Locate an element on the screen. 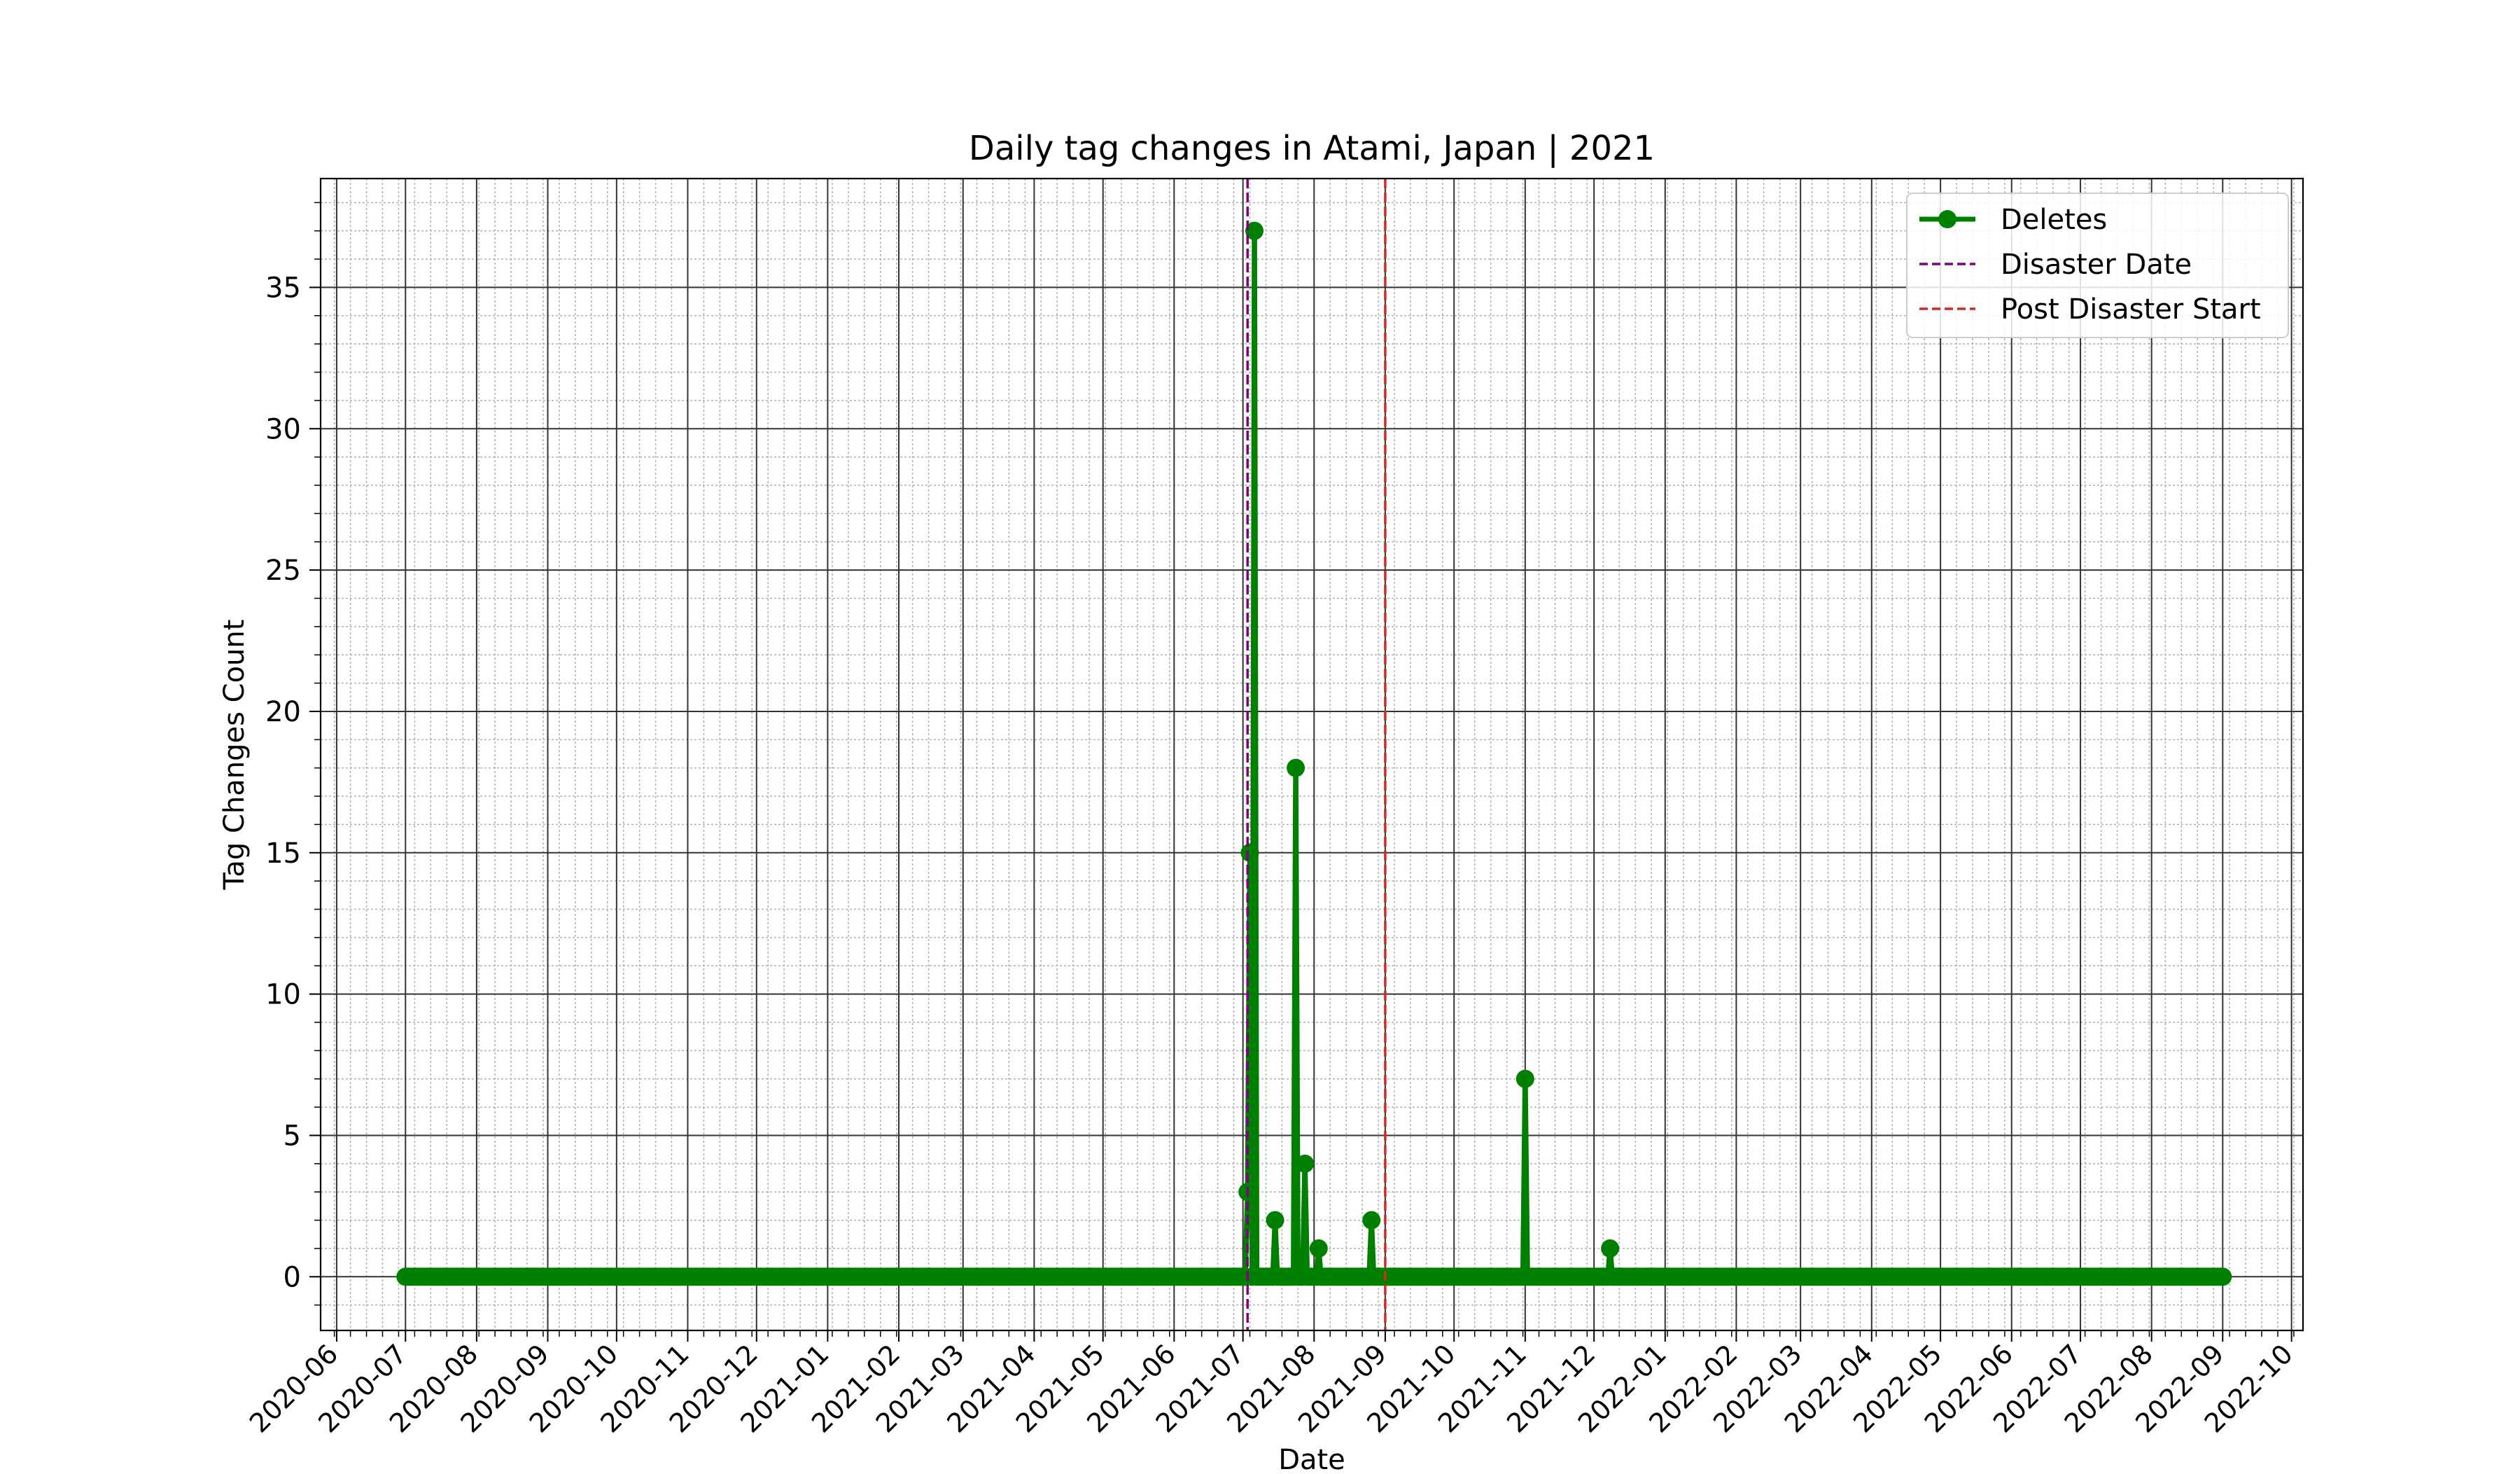  legend-label: Deletes is located at coordinates (2054, 220).